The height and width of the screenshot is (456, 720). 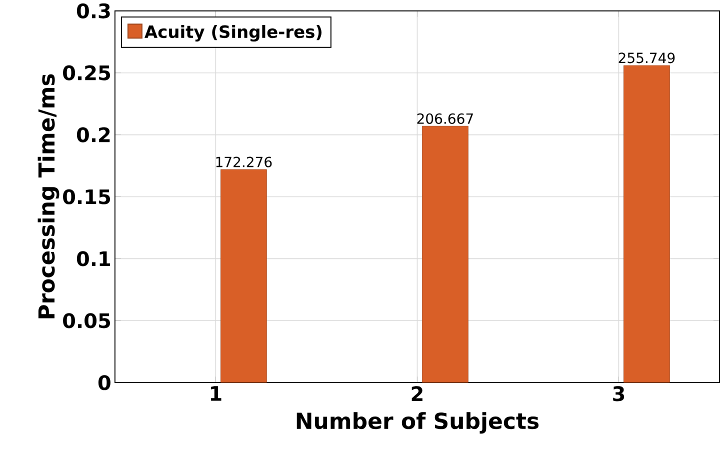 I want to click on annotation: 255.749, so click(x=646, y=58).